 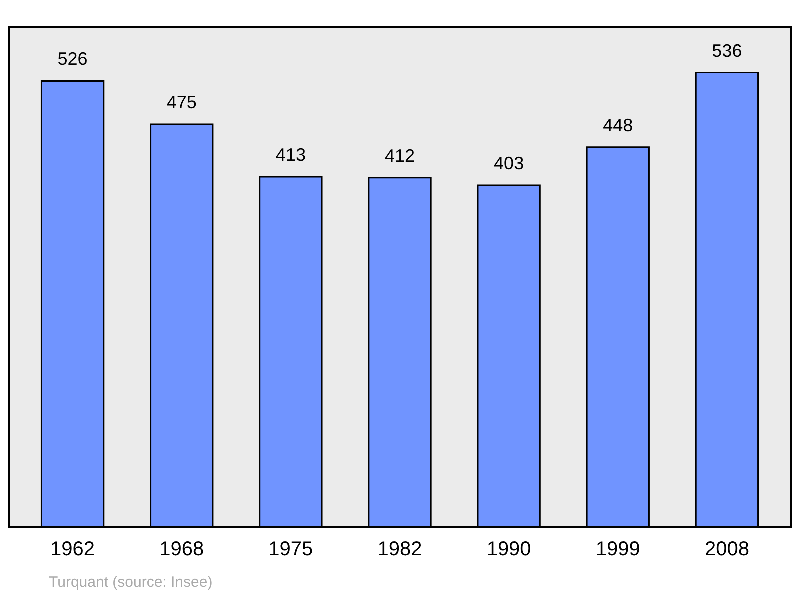 What do you see at coordinates (727, 549) in the screenshot?
I see `x-tick-label: 2008` at bounding box center [727, 549].